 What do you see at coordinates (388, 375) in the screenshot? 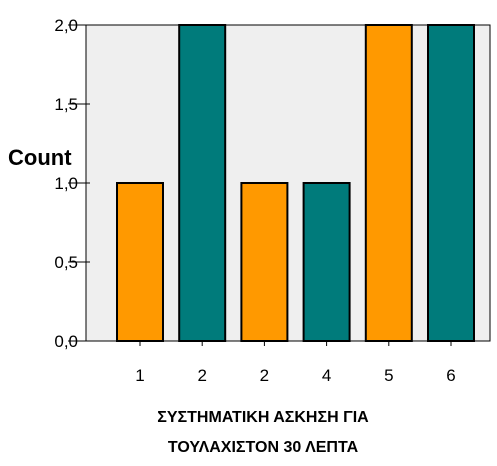
I see `x-tick-label: 5` at bounding box center [388, 375].